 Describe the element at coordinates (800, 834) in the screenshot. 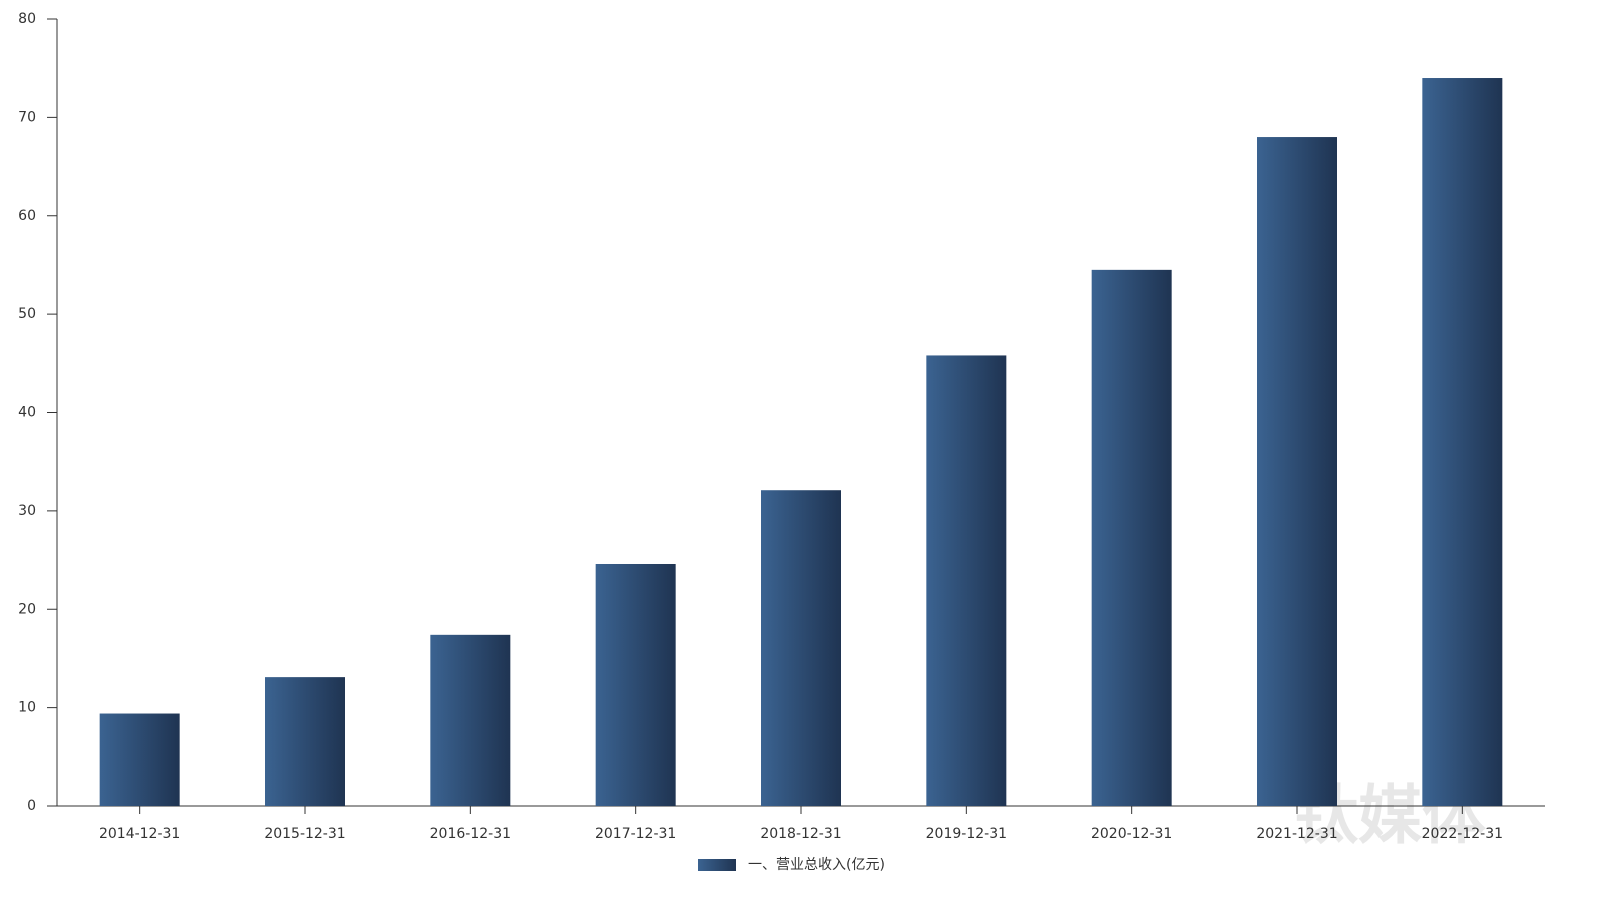

I see `x-tick-label: 2018-12-31` at that location.